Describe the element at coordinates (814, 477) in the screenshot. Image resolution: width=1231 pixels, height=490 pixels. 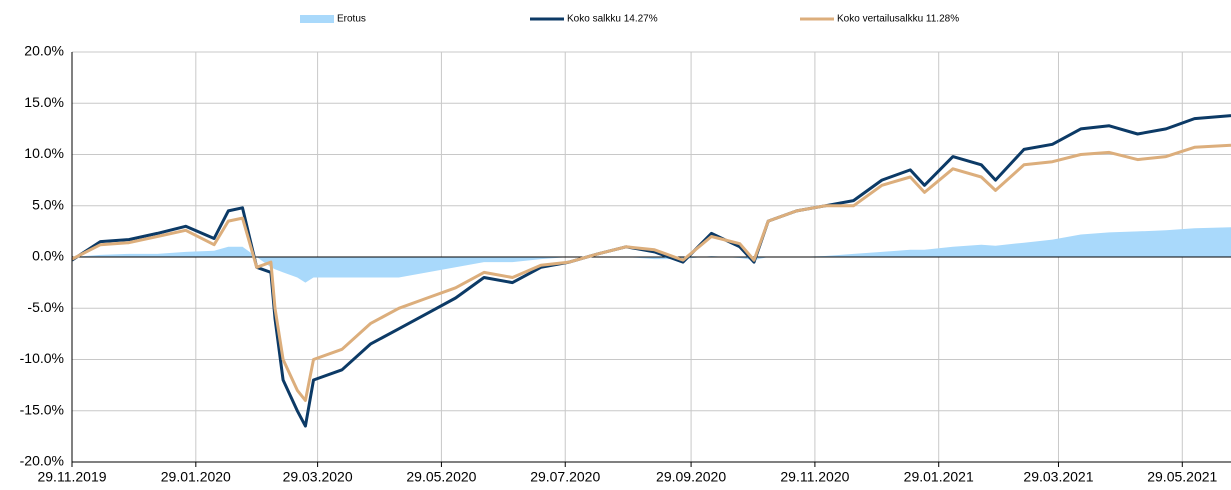
I see `x-tick-label: 29.11.2020` at that location.